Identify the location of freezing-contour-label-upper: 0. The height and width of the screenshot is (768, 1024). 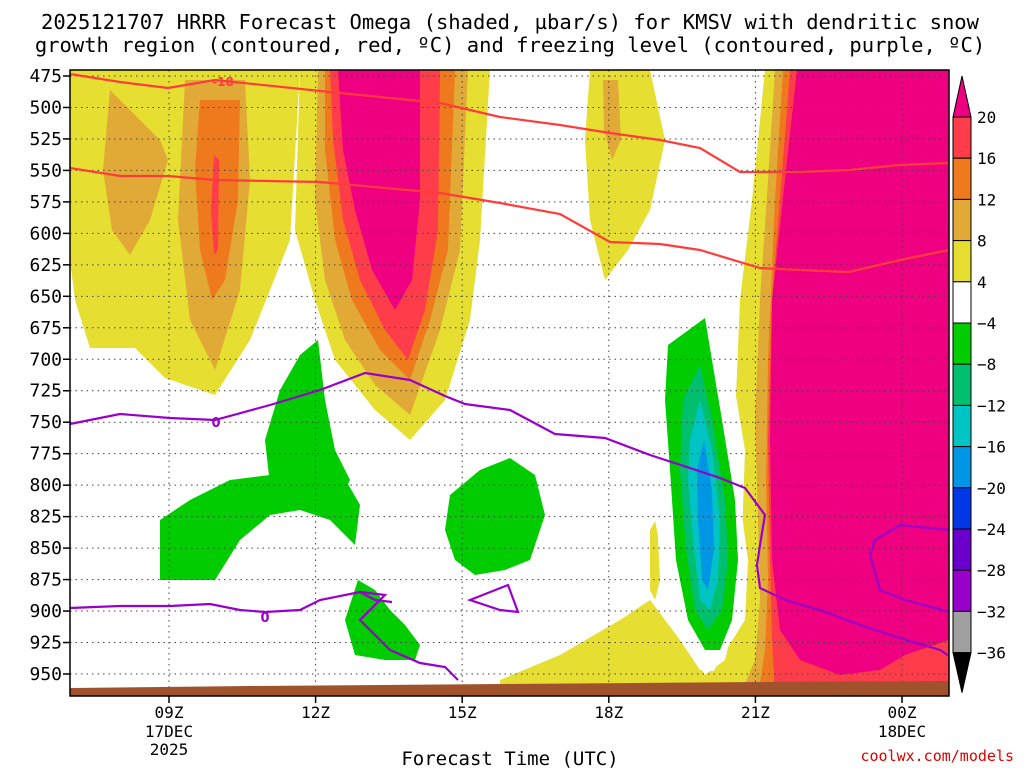
(215, 423).